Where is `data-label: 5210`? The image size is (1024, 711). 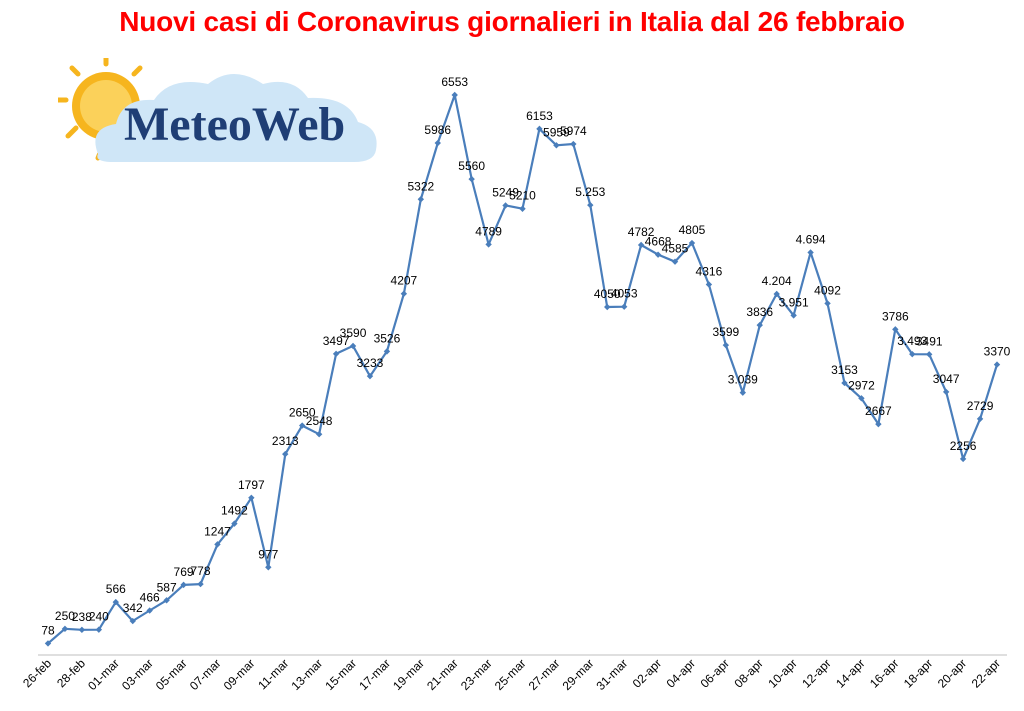 data-label: 5210 is located at coordinates (522, 196).